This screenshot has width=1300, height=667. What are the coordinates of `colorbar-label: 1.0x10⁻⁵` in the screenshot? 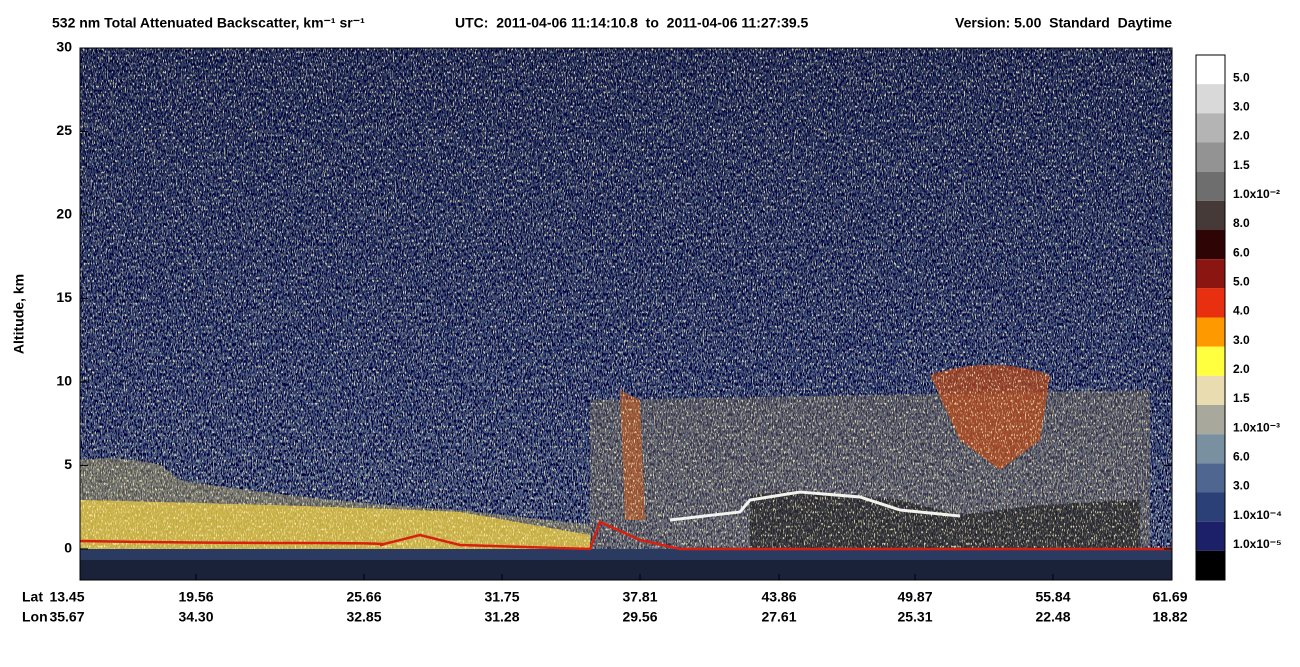 It's located at (1257, 544).